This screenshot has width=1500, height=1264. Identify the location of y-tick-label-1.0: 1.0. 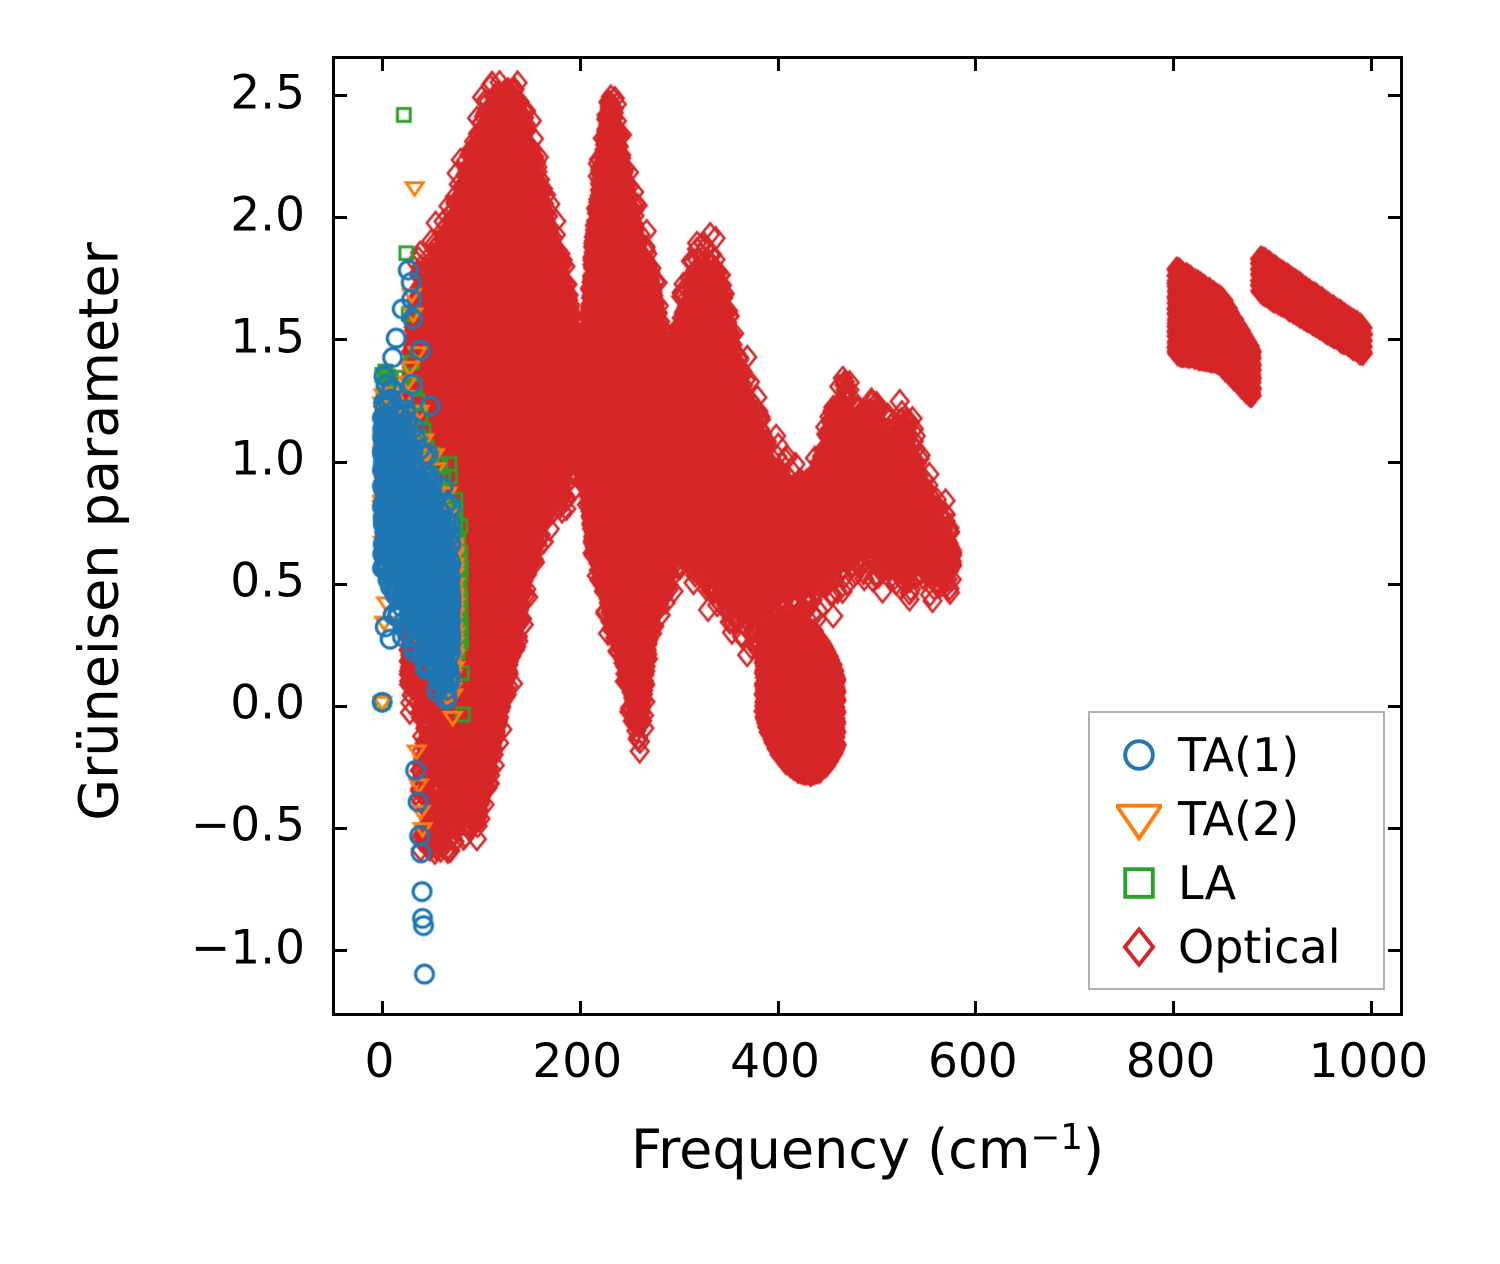
(267, 459).